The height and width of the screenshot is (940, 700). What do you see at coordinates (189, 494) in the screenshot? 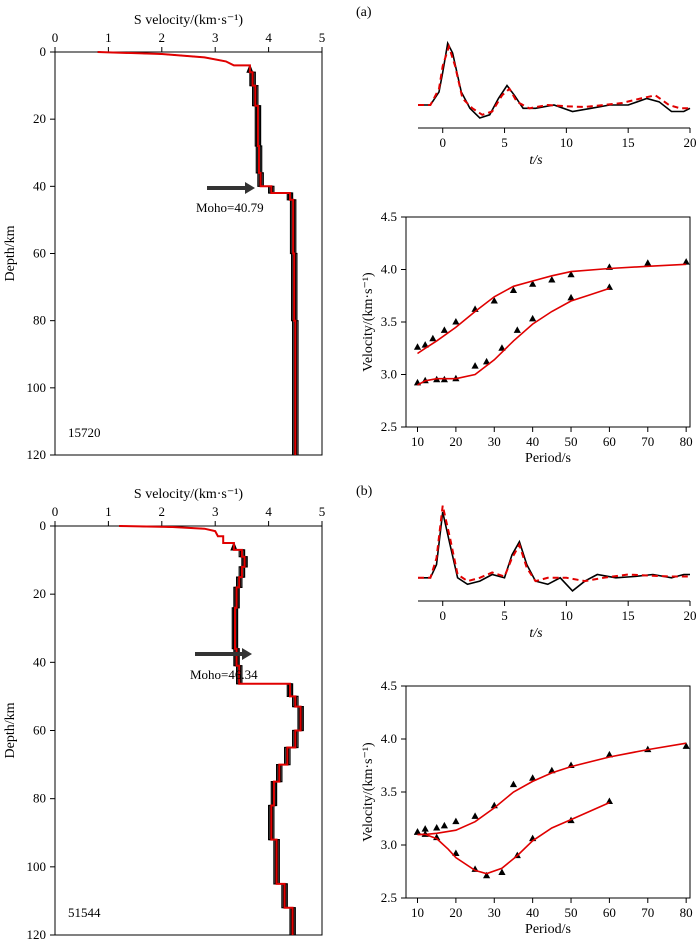
I see `x-axis-title: S velocity/(km·s⁻¹)` at bounding box center [189, 494].